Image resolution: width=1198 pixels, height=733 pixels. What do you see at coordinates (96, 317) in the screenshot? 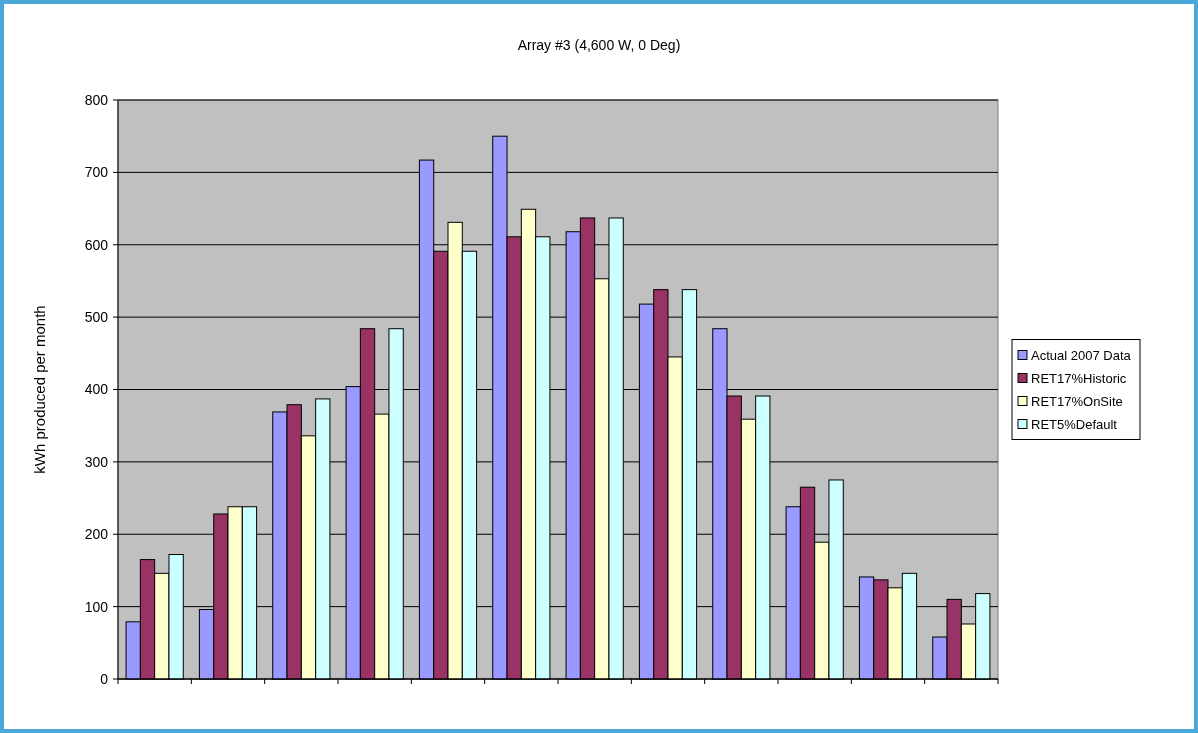
I see `y-tick-label: 500` at bounding box center [96, 317].